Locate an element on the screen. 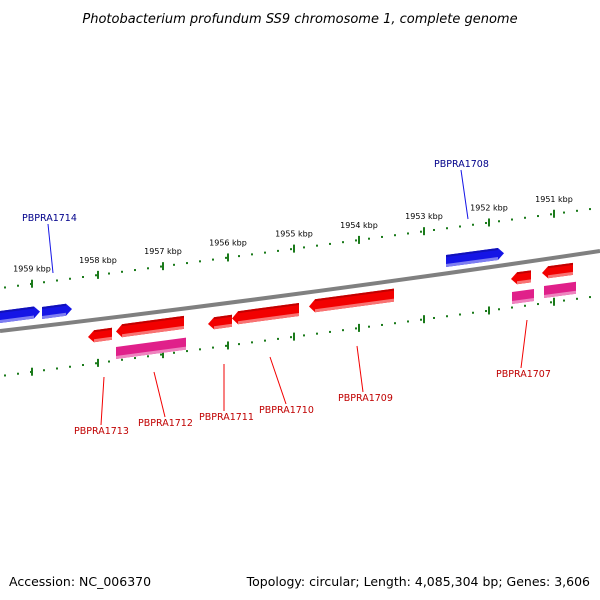  gene-label: PBPRA1712 is located at coordinates (165, 423).